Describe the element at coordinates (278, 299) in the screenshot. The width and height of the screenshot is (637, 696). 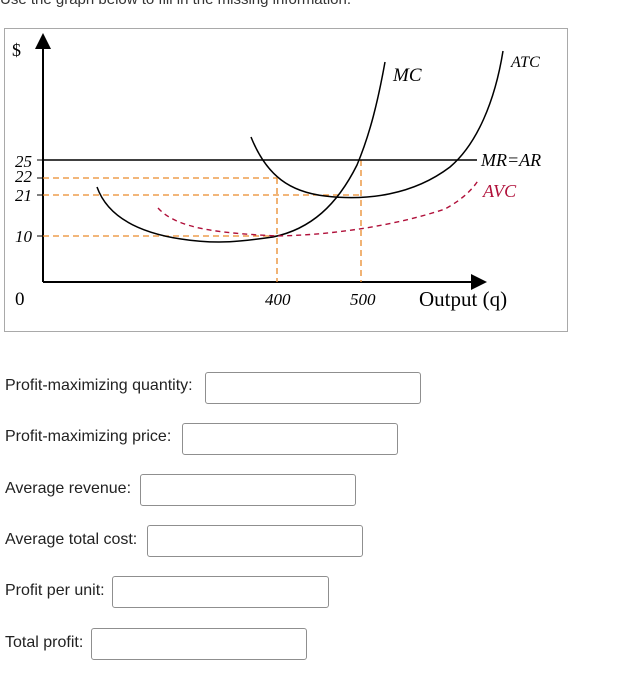
I see `x-tick-label-400: 400` at that location.